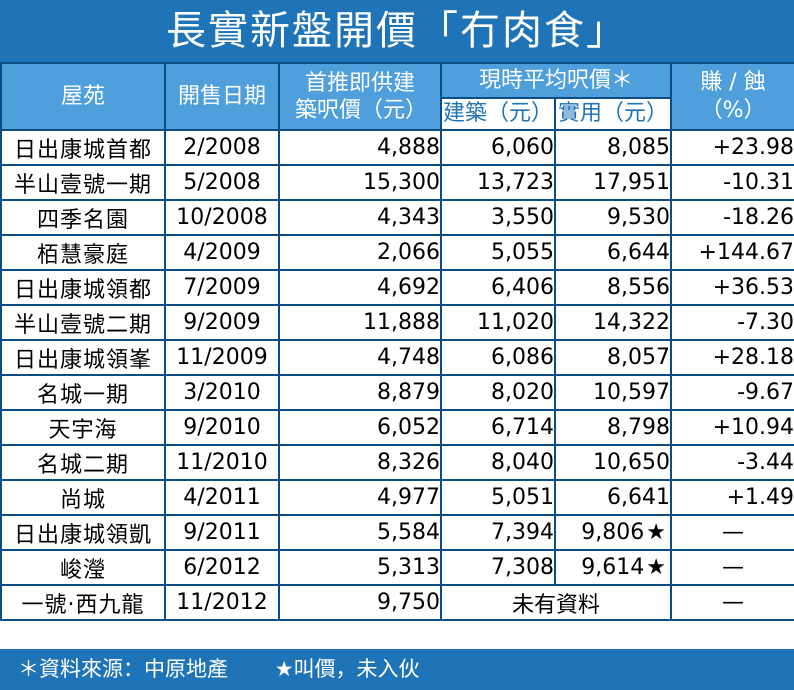 The image size is (794, 690). Describe the element at coordinates (639, 217) in the screenshot. I see `net-price-value: 9,530` at that location.